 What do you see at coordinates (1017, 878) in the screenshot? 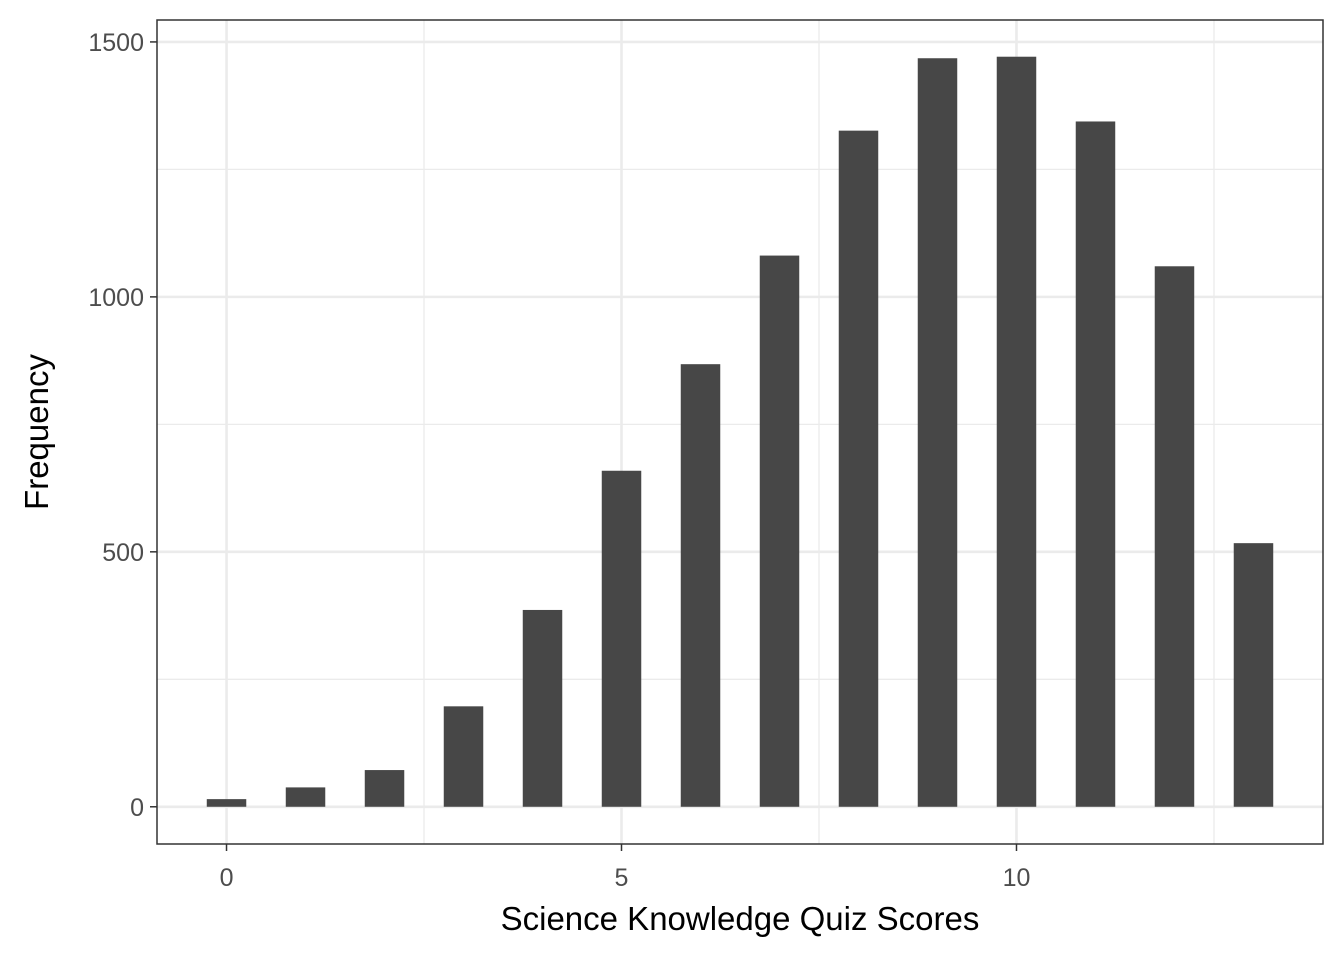
I see `x-tick-label: 10` at bounding box center [1017, 878].